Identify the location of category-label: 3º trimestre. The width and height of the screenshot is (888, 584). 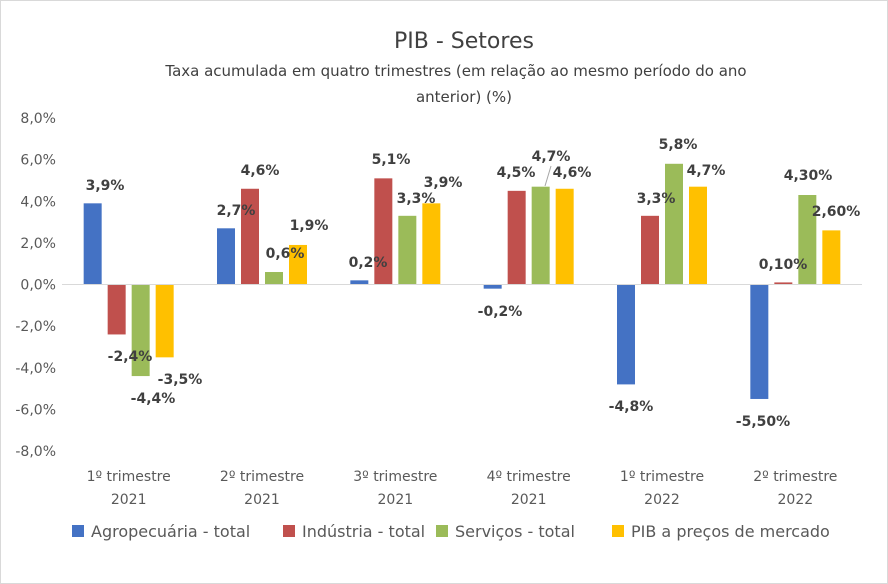
(395, 477).